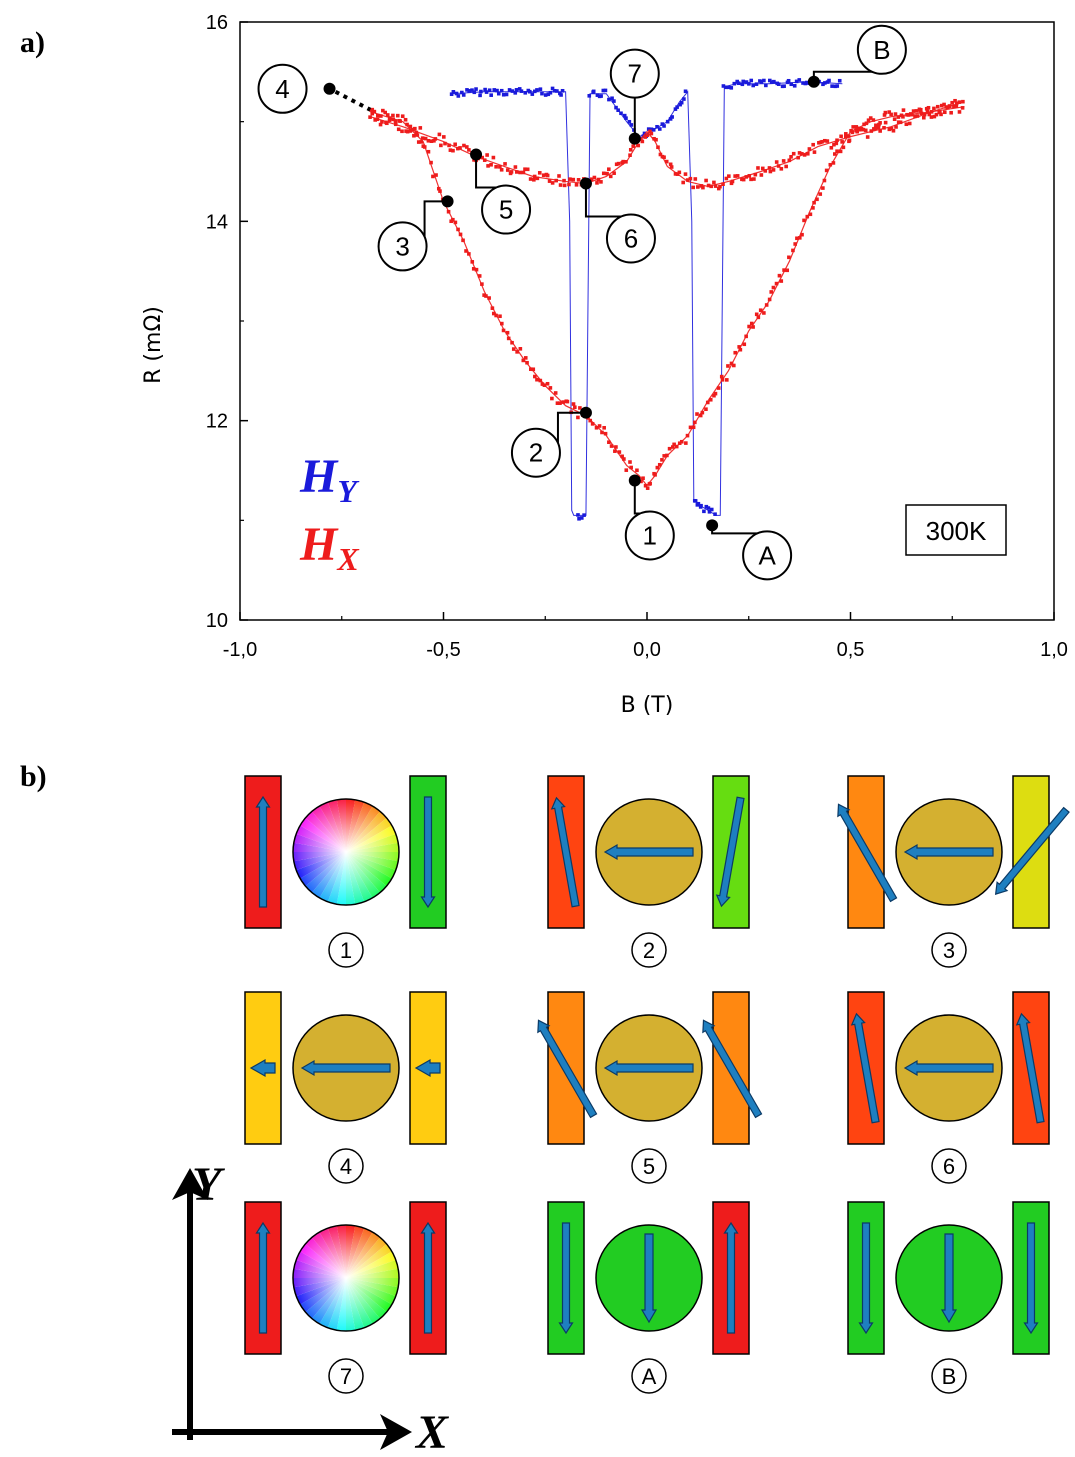  What do you see at coordinates (648, 871) in the screenshot?
I see `state-2: 2` at bounding box center [648, 871].